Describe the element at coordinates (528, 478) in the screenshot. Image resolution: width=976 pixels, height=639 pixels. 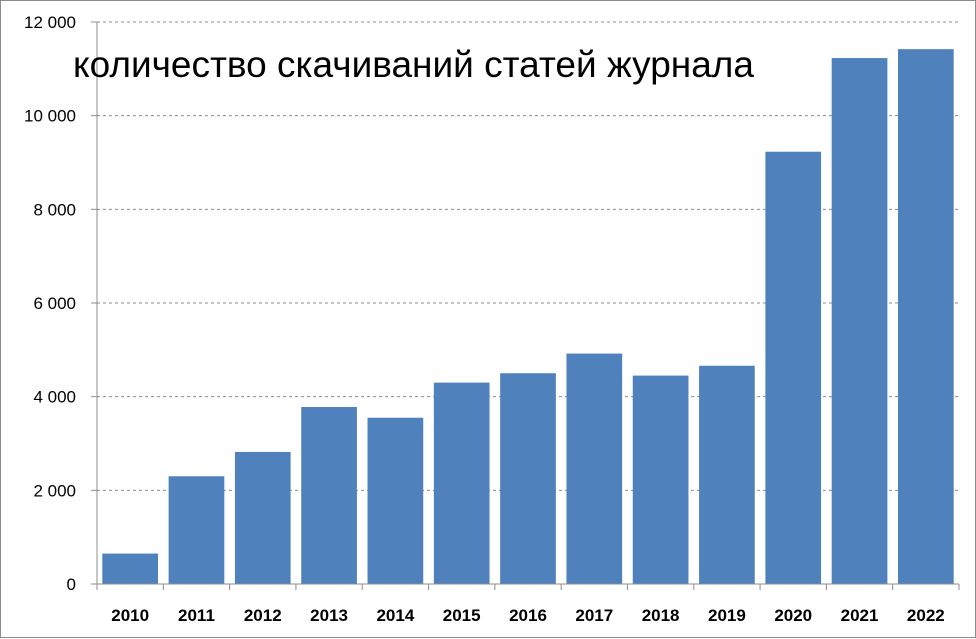
I see `bar-2016` at that location.